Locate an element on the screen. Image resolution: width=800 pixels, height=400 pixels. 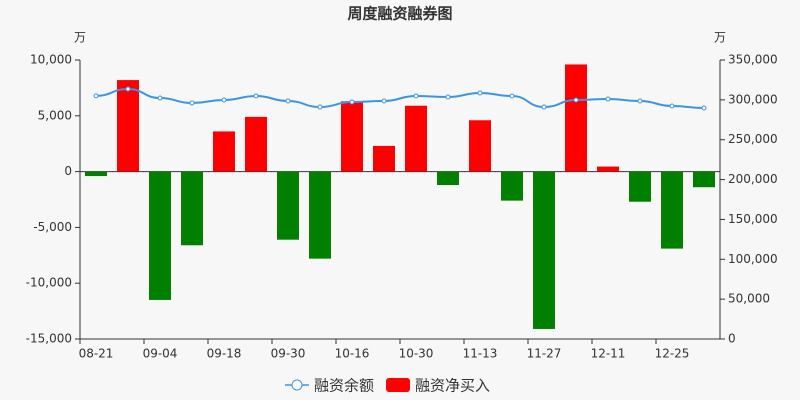
y2-tick-label: 100,000 is located at coordinates (753, 259).